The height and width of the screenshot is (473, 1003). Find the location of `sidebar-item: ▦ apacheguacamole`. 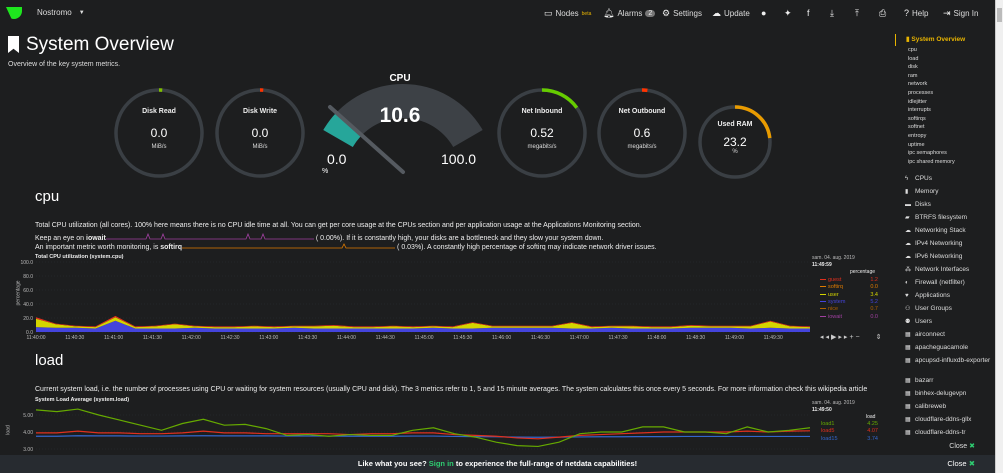

sidebar-item: ▦ apacheguacamole is located at coordinates (945, 347).